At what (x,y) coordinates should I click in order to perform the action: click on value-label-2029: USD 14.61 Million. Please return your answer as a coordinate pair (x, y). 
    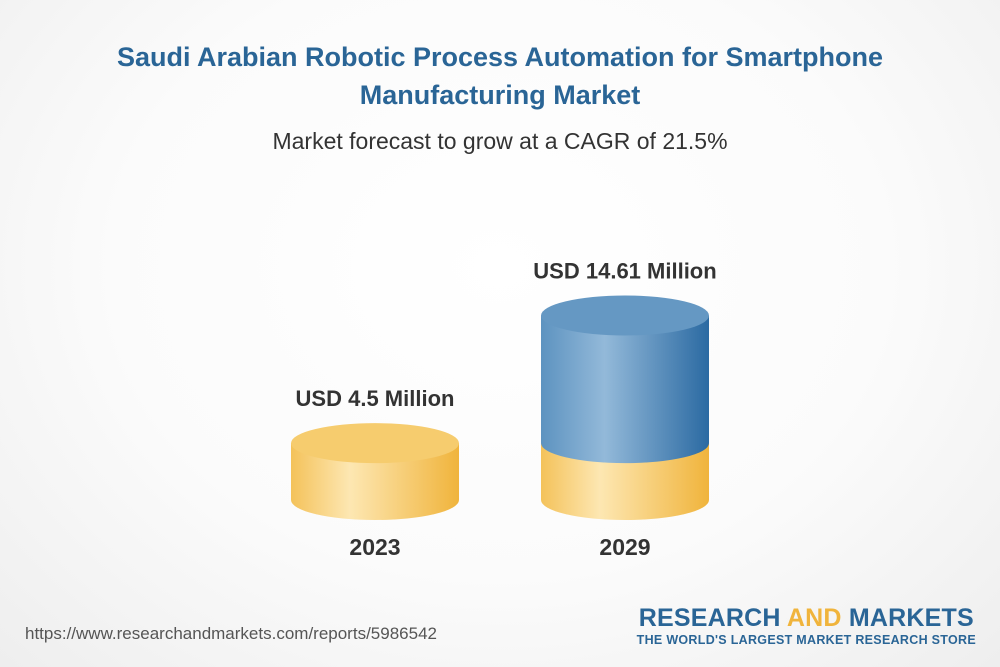
    Looking at the image, I should click on (624, 270).